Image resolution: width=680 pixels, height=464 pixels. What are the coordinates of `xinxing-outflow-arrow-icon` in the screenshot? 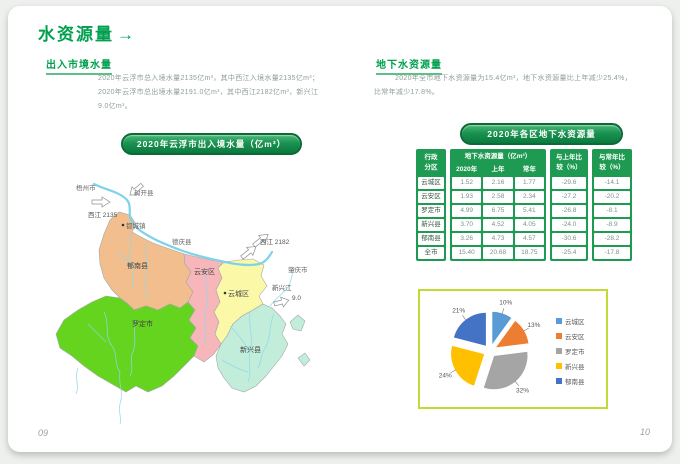 It's located at (281, 302).